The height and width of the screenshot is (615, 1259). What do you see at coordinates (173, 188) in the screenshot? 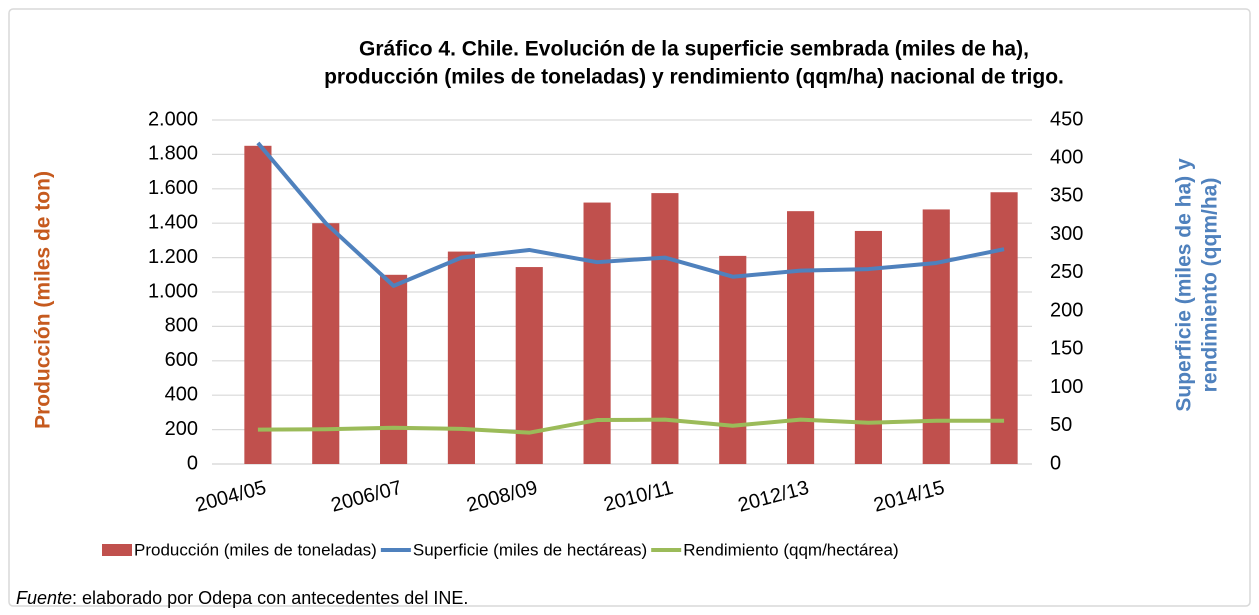
I see `y-tick-label: 1.600` at bounding box center [173, 188].